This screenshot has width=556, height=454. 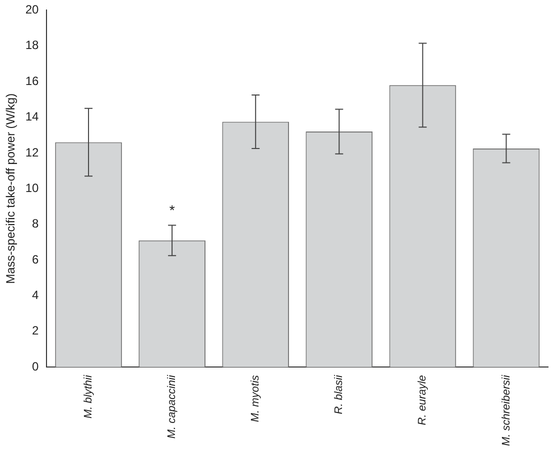 I want to click on x-tick-label: M. myotis, so click(x=256, y=398).